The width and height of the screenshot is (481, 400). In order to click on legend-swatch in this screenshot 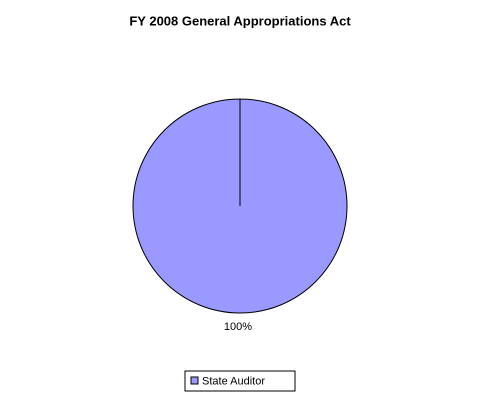, I will do `click(194, 380)`.